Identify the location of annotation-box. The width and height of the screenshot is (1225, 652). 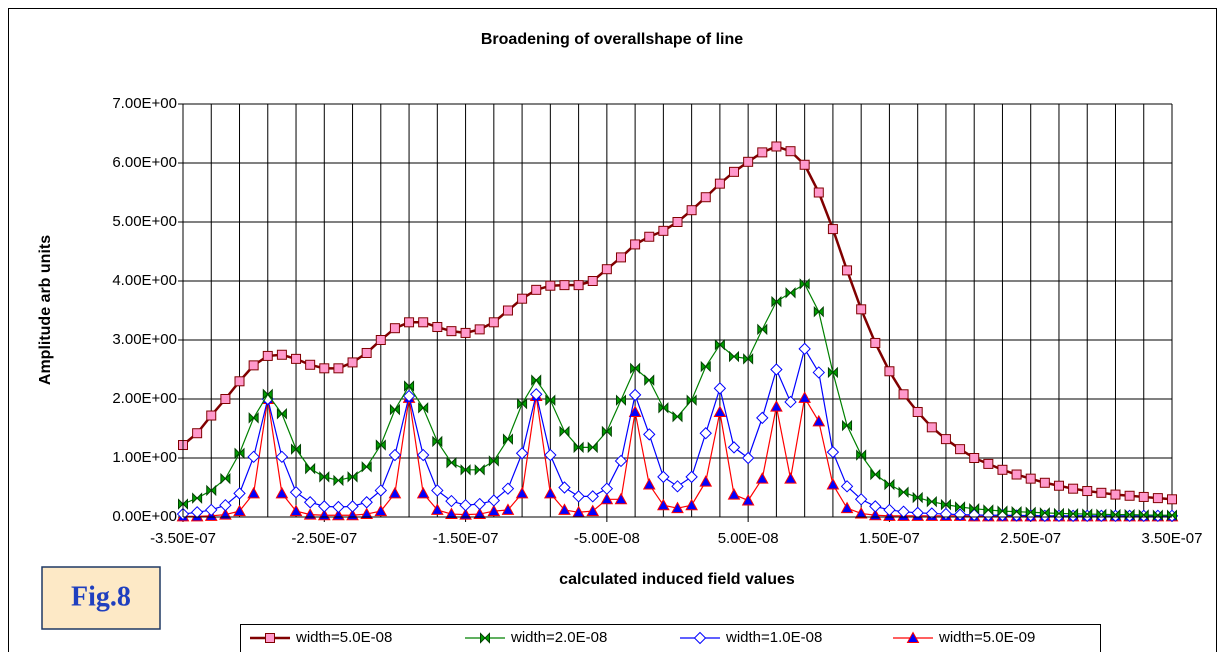
(101, 598).